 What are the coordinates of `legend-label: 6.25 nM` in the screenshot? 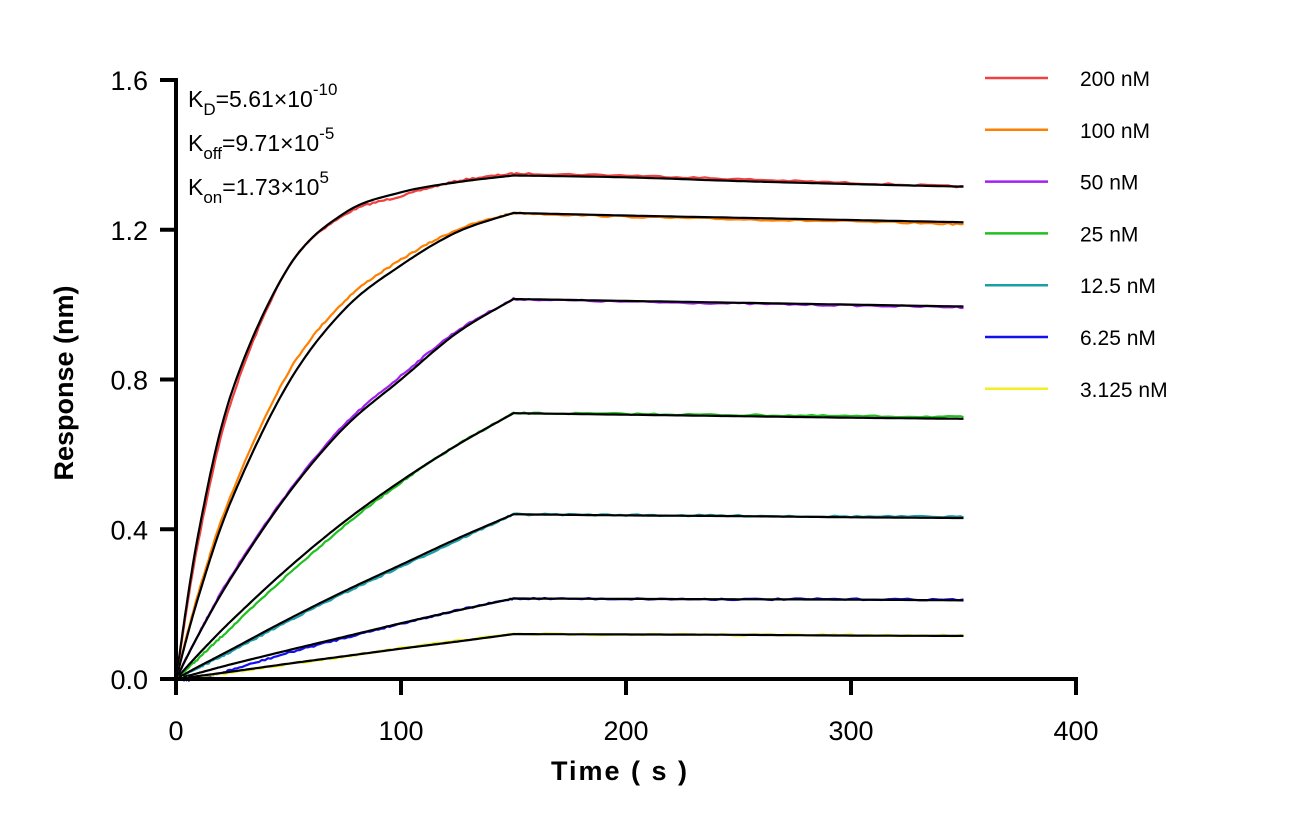 It's located at (1118, 338).